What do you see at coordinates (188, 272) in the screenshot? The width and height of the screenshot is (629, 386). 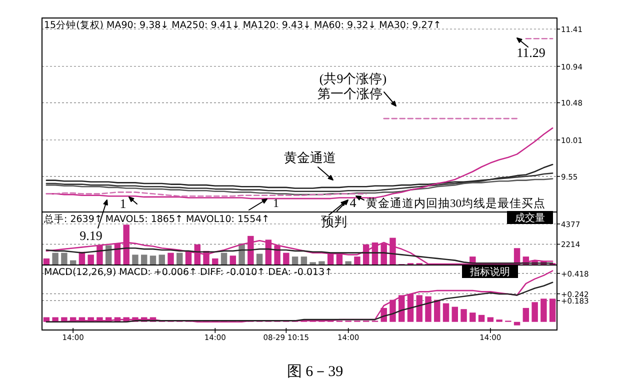 I see `chart-title: MACD(12,26,9) MACD: +0.006↑ DIFF: -0.010↑ DEA: -0.013↑` at bounding box center [188, 272].